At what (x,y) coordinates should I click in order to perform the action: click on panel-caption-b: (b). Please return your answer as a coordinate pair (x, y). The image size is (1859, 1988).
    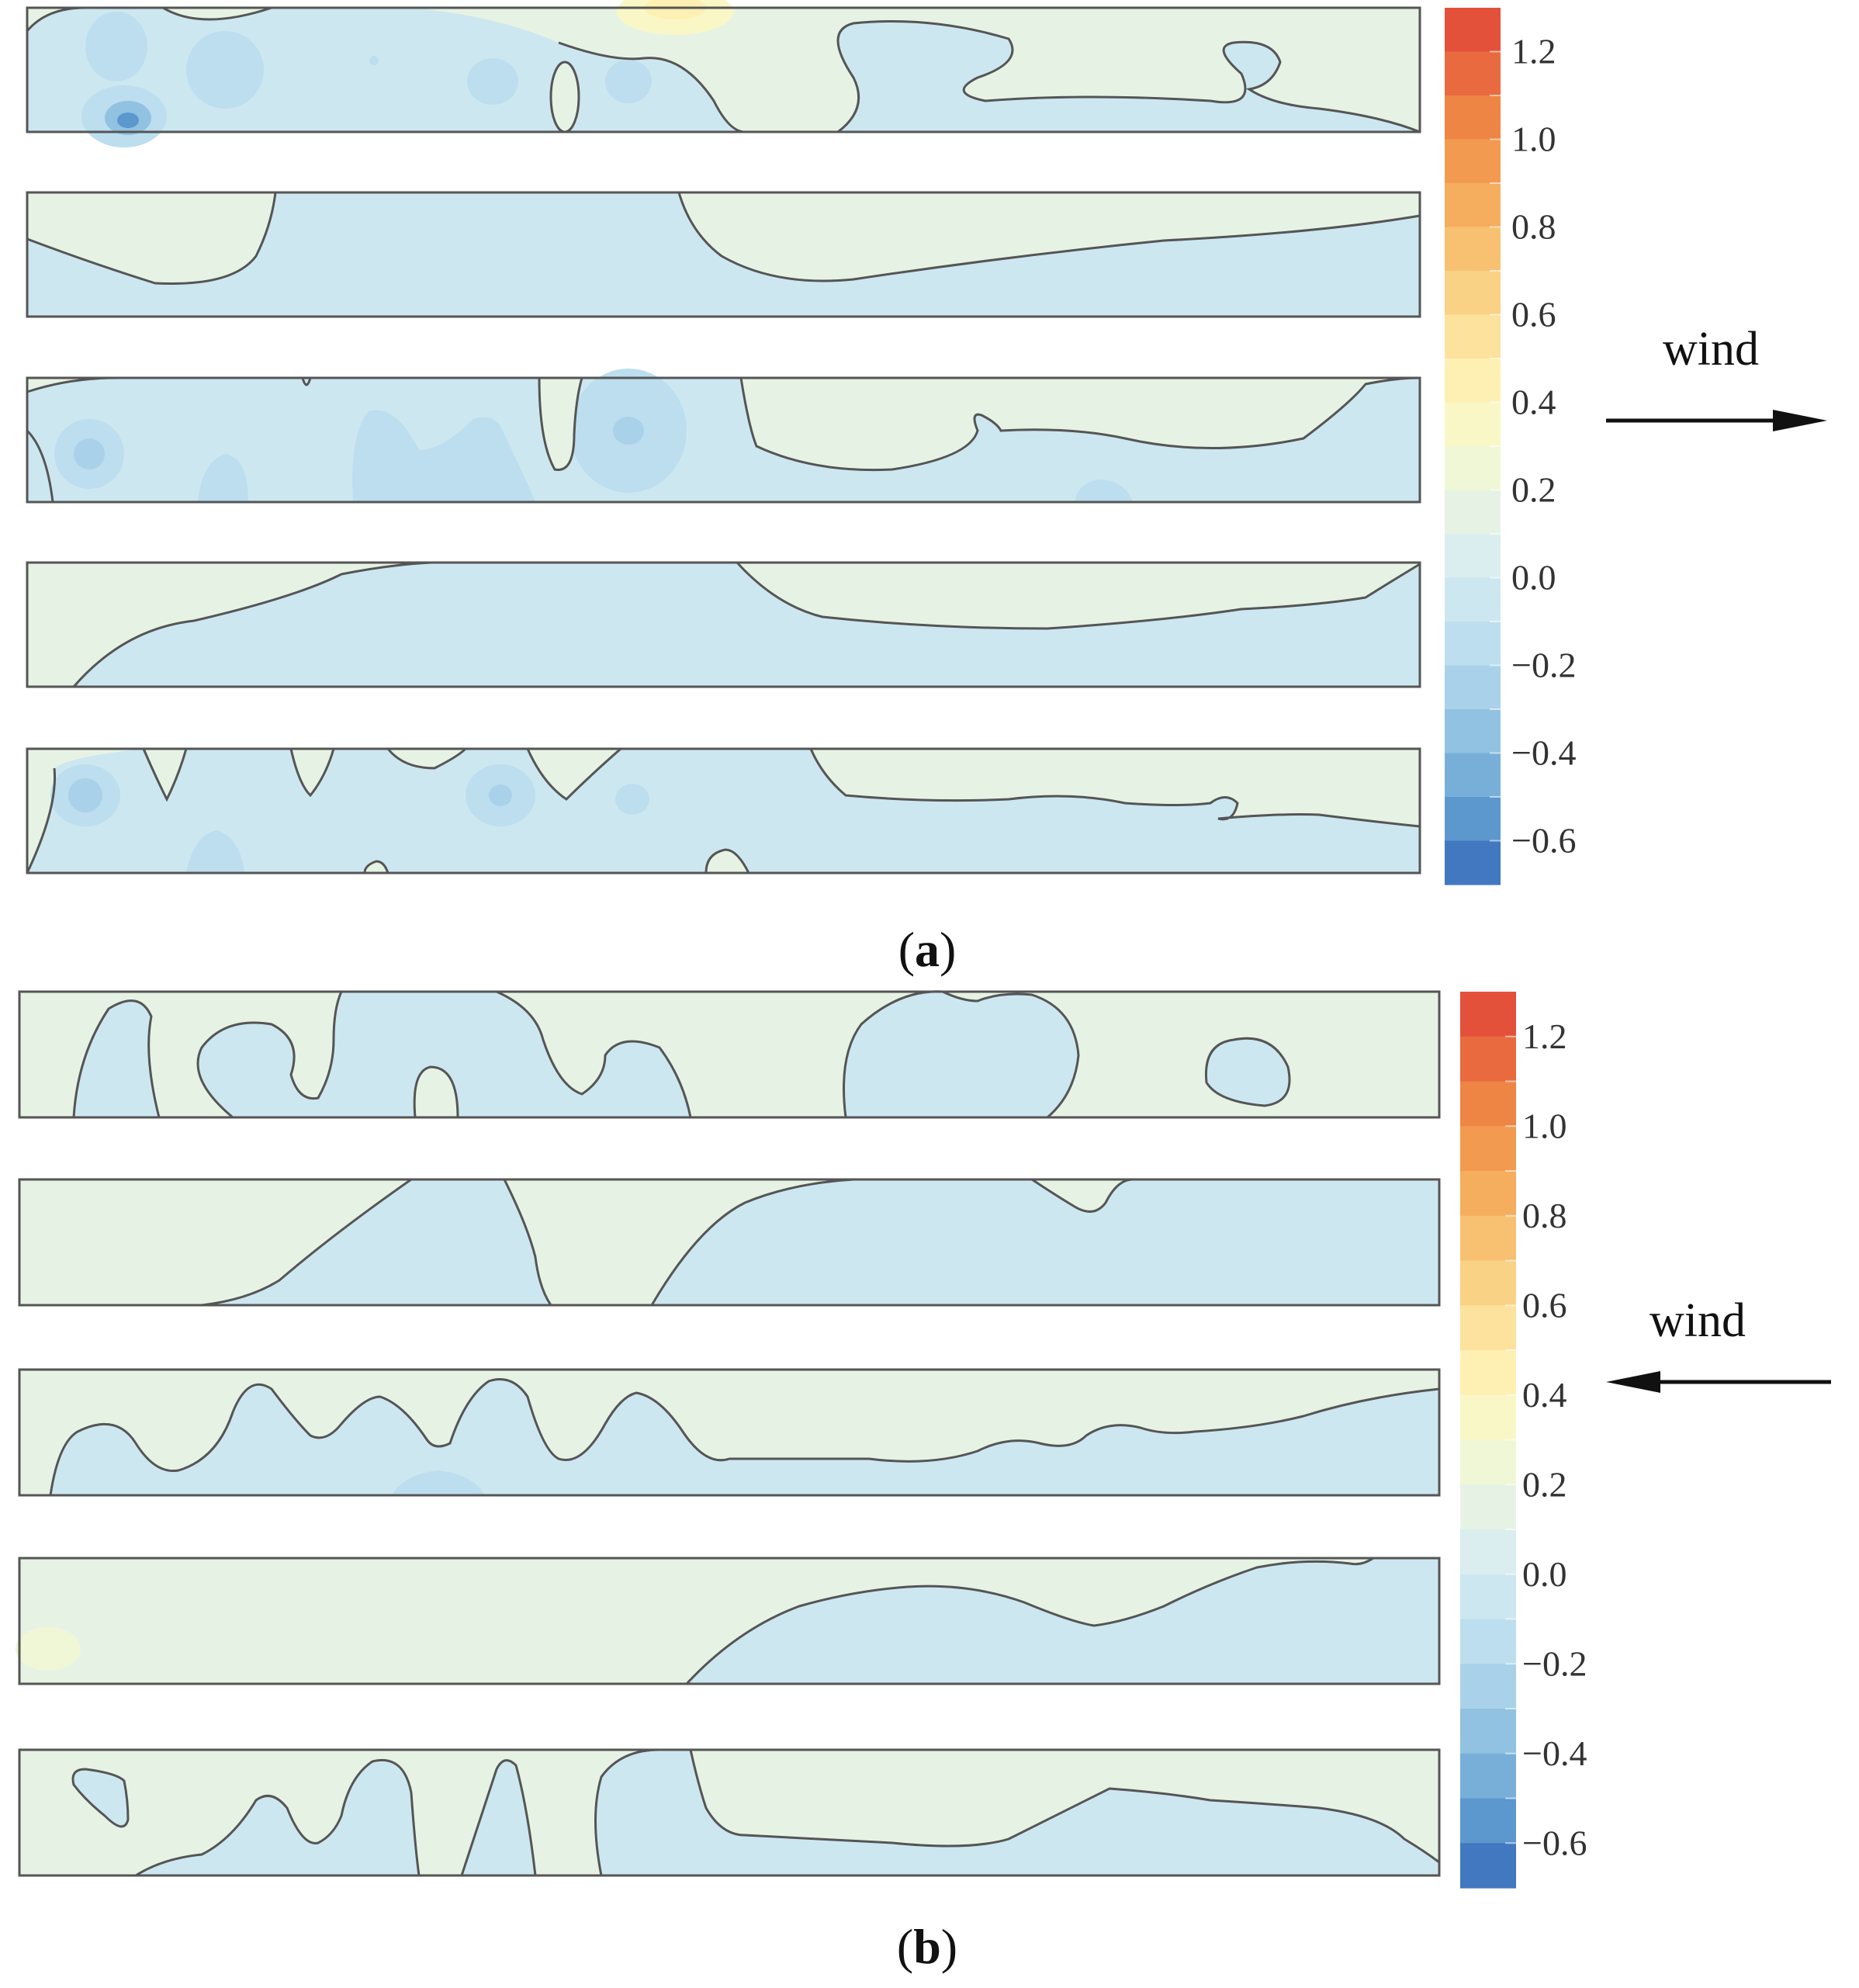
    Looking at the image, I should click on (927, 1946).